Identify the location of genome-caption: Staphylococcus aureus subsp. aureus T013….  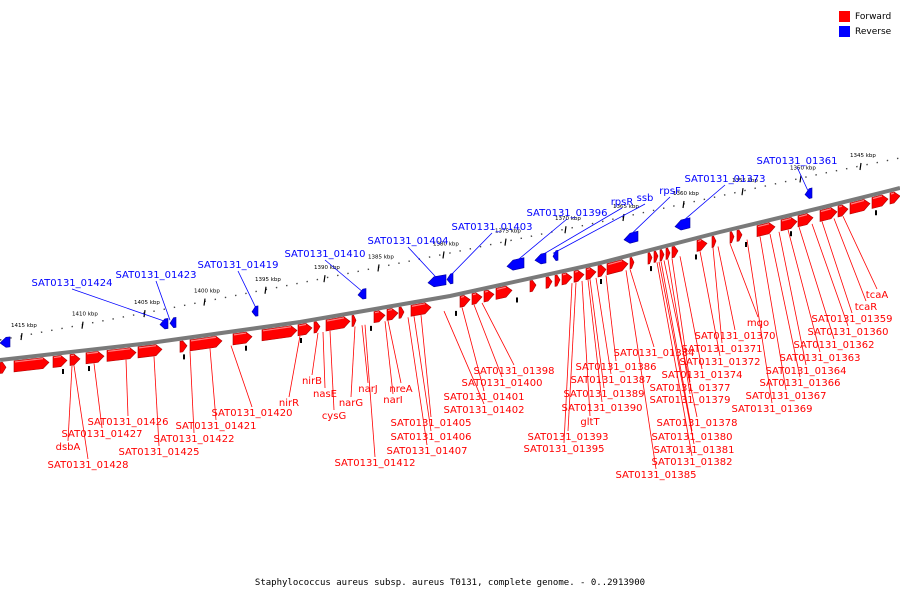
(450, 583).